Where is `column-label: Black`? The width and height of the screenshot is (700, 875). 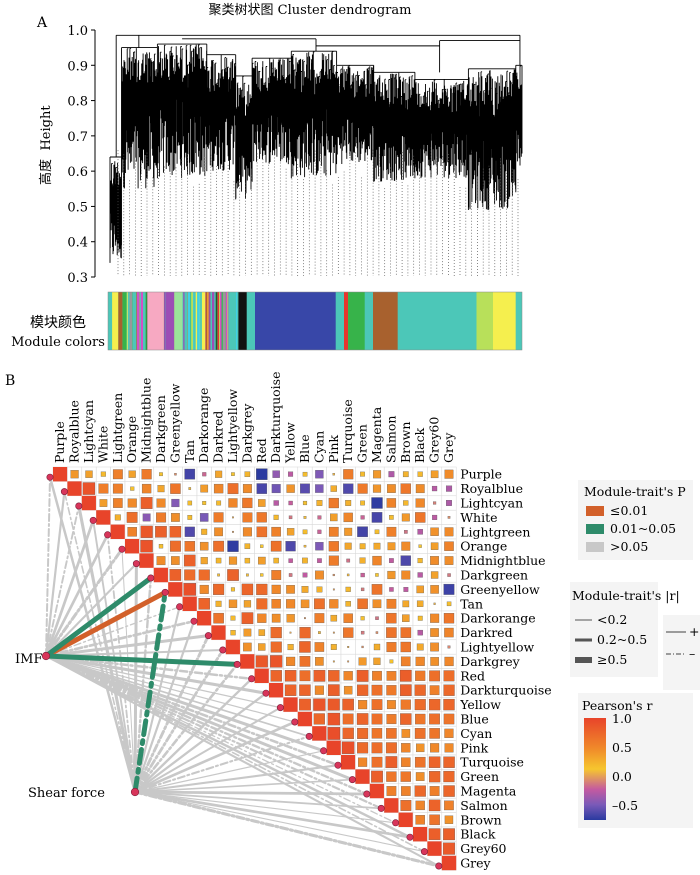 column-label: Black is located at coordinates (419, 445).